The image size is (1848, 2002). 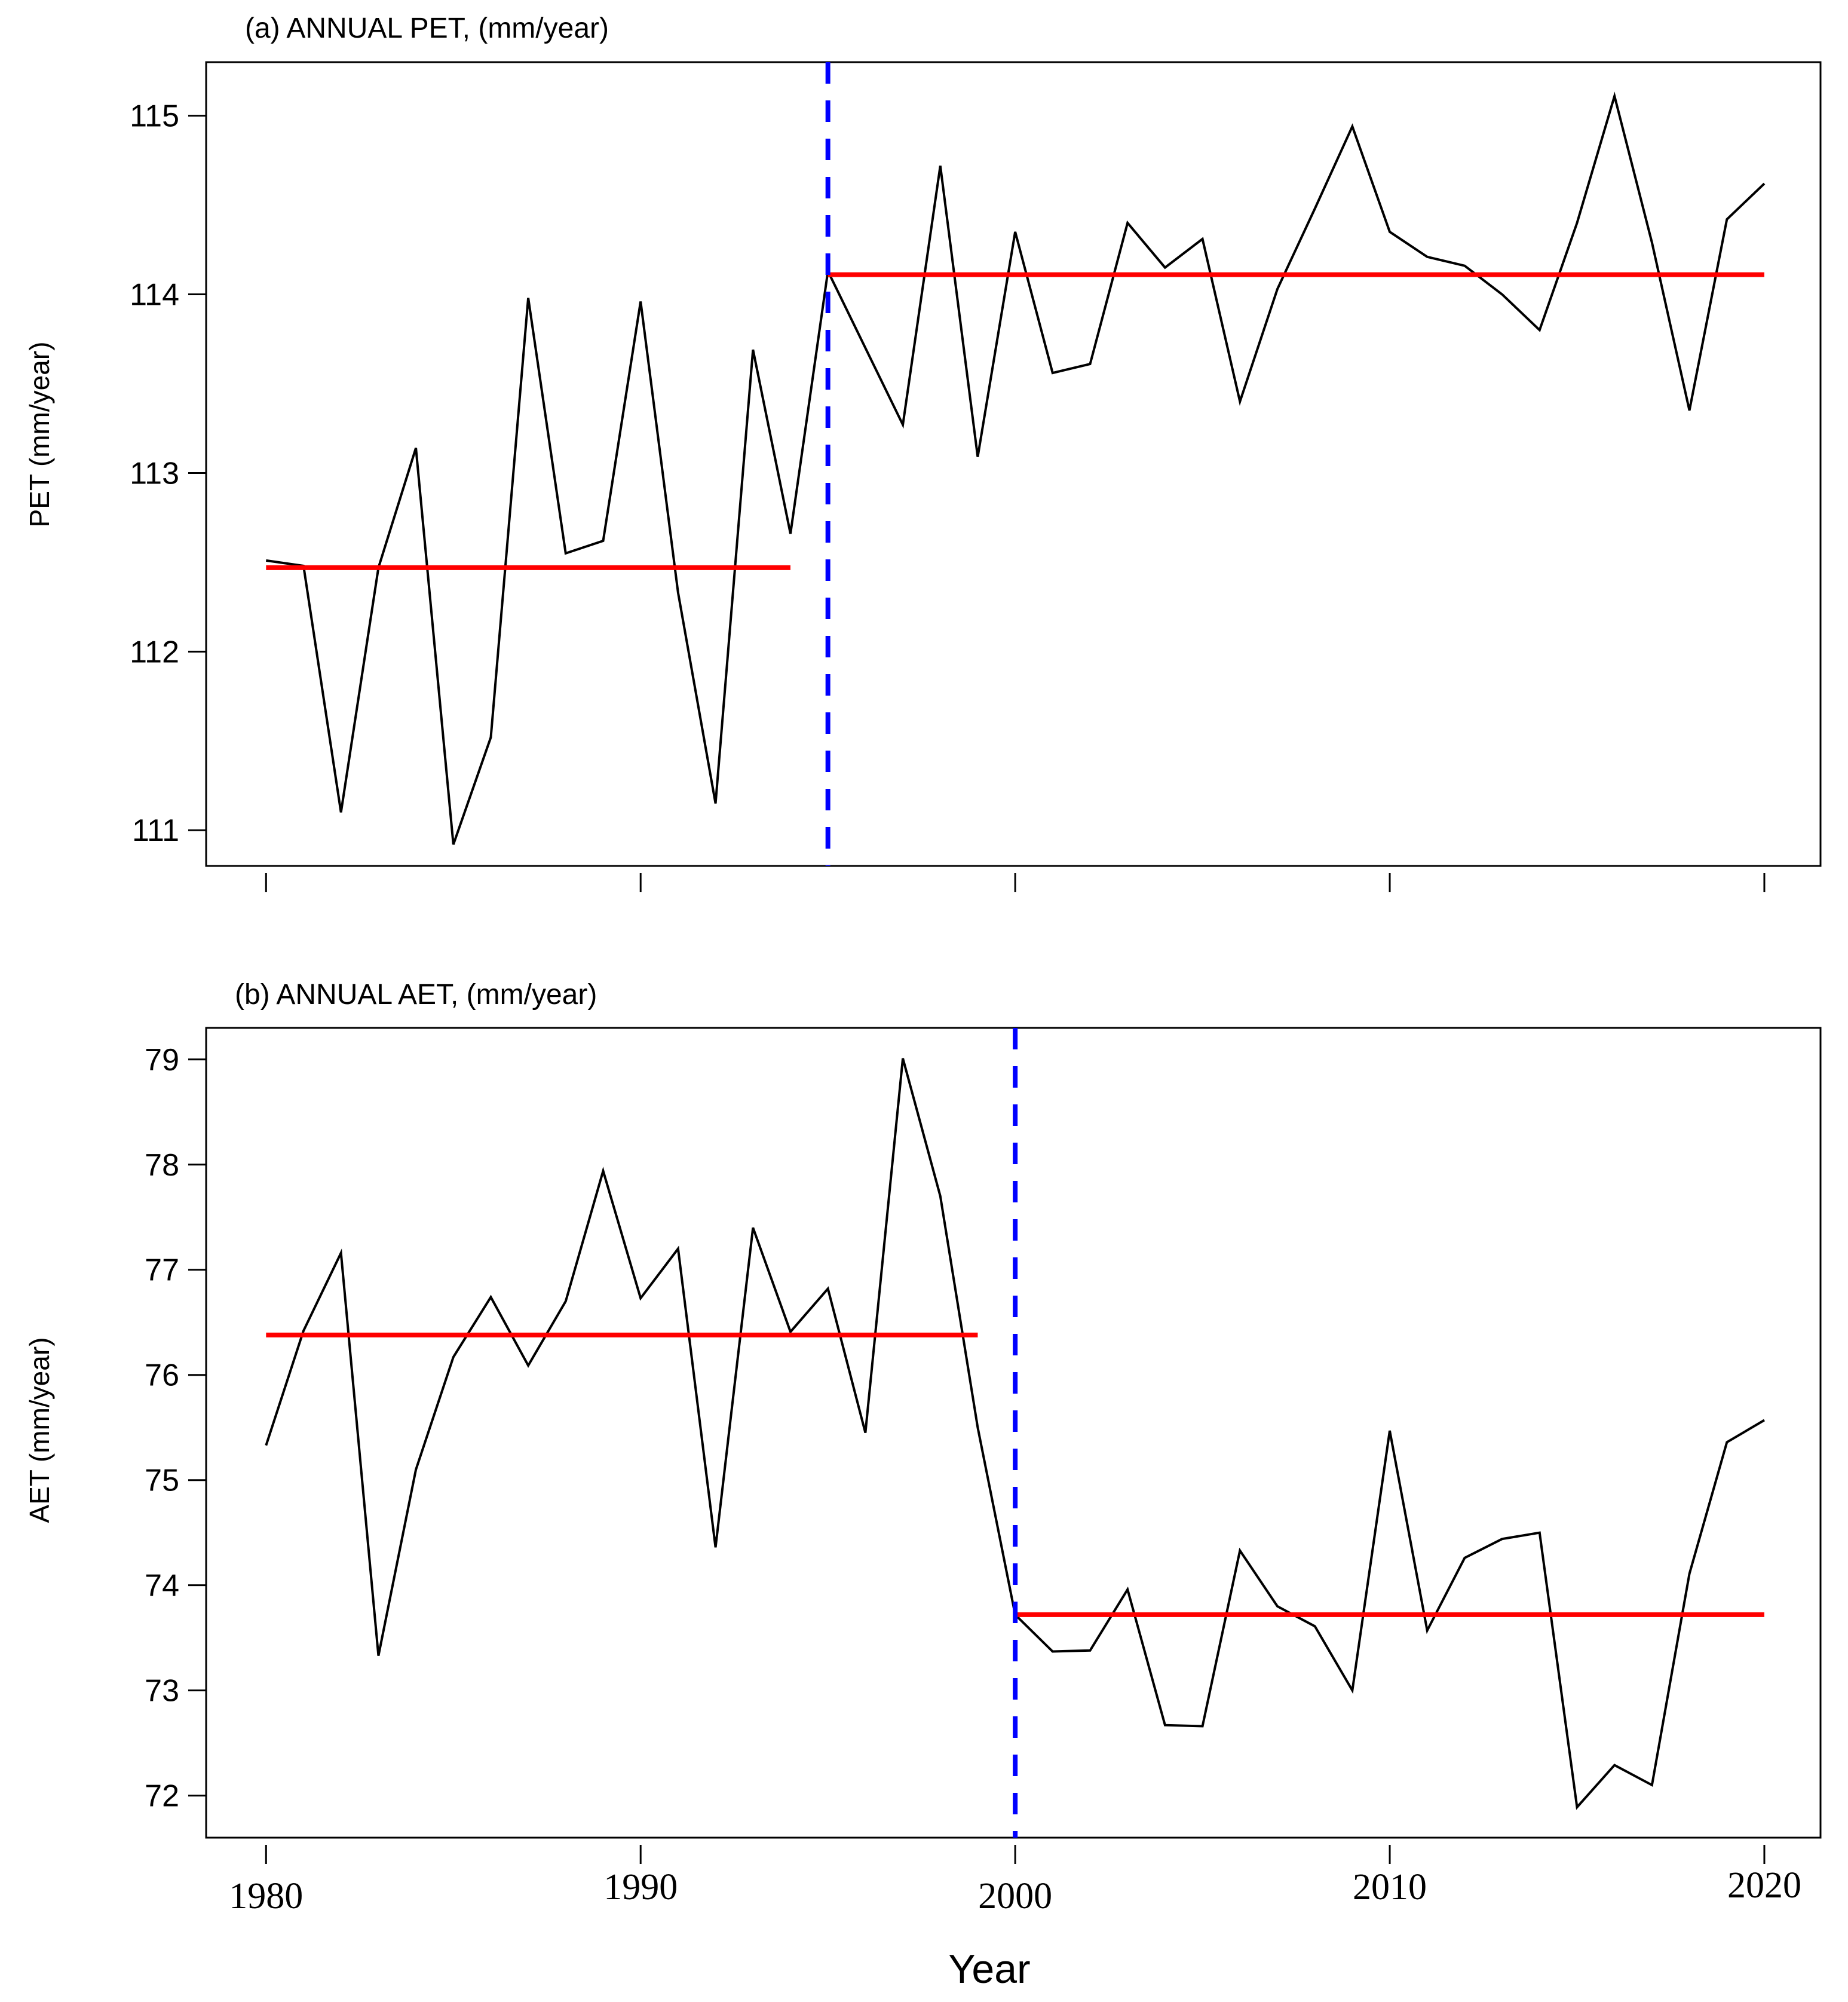 I want to click on x-tick-label: 1990, so click(x=640, y=1887).